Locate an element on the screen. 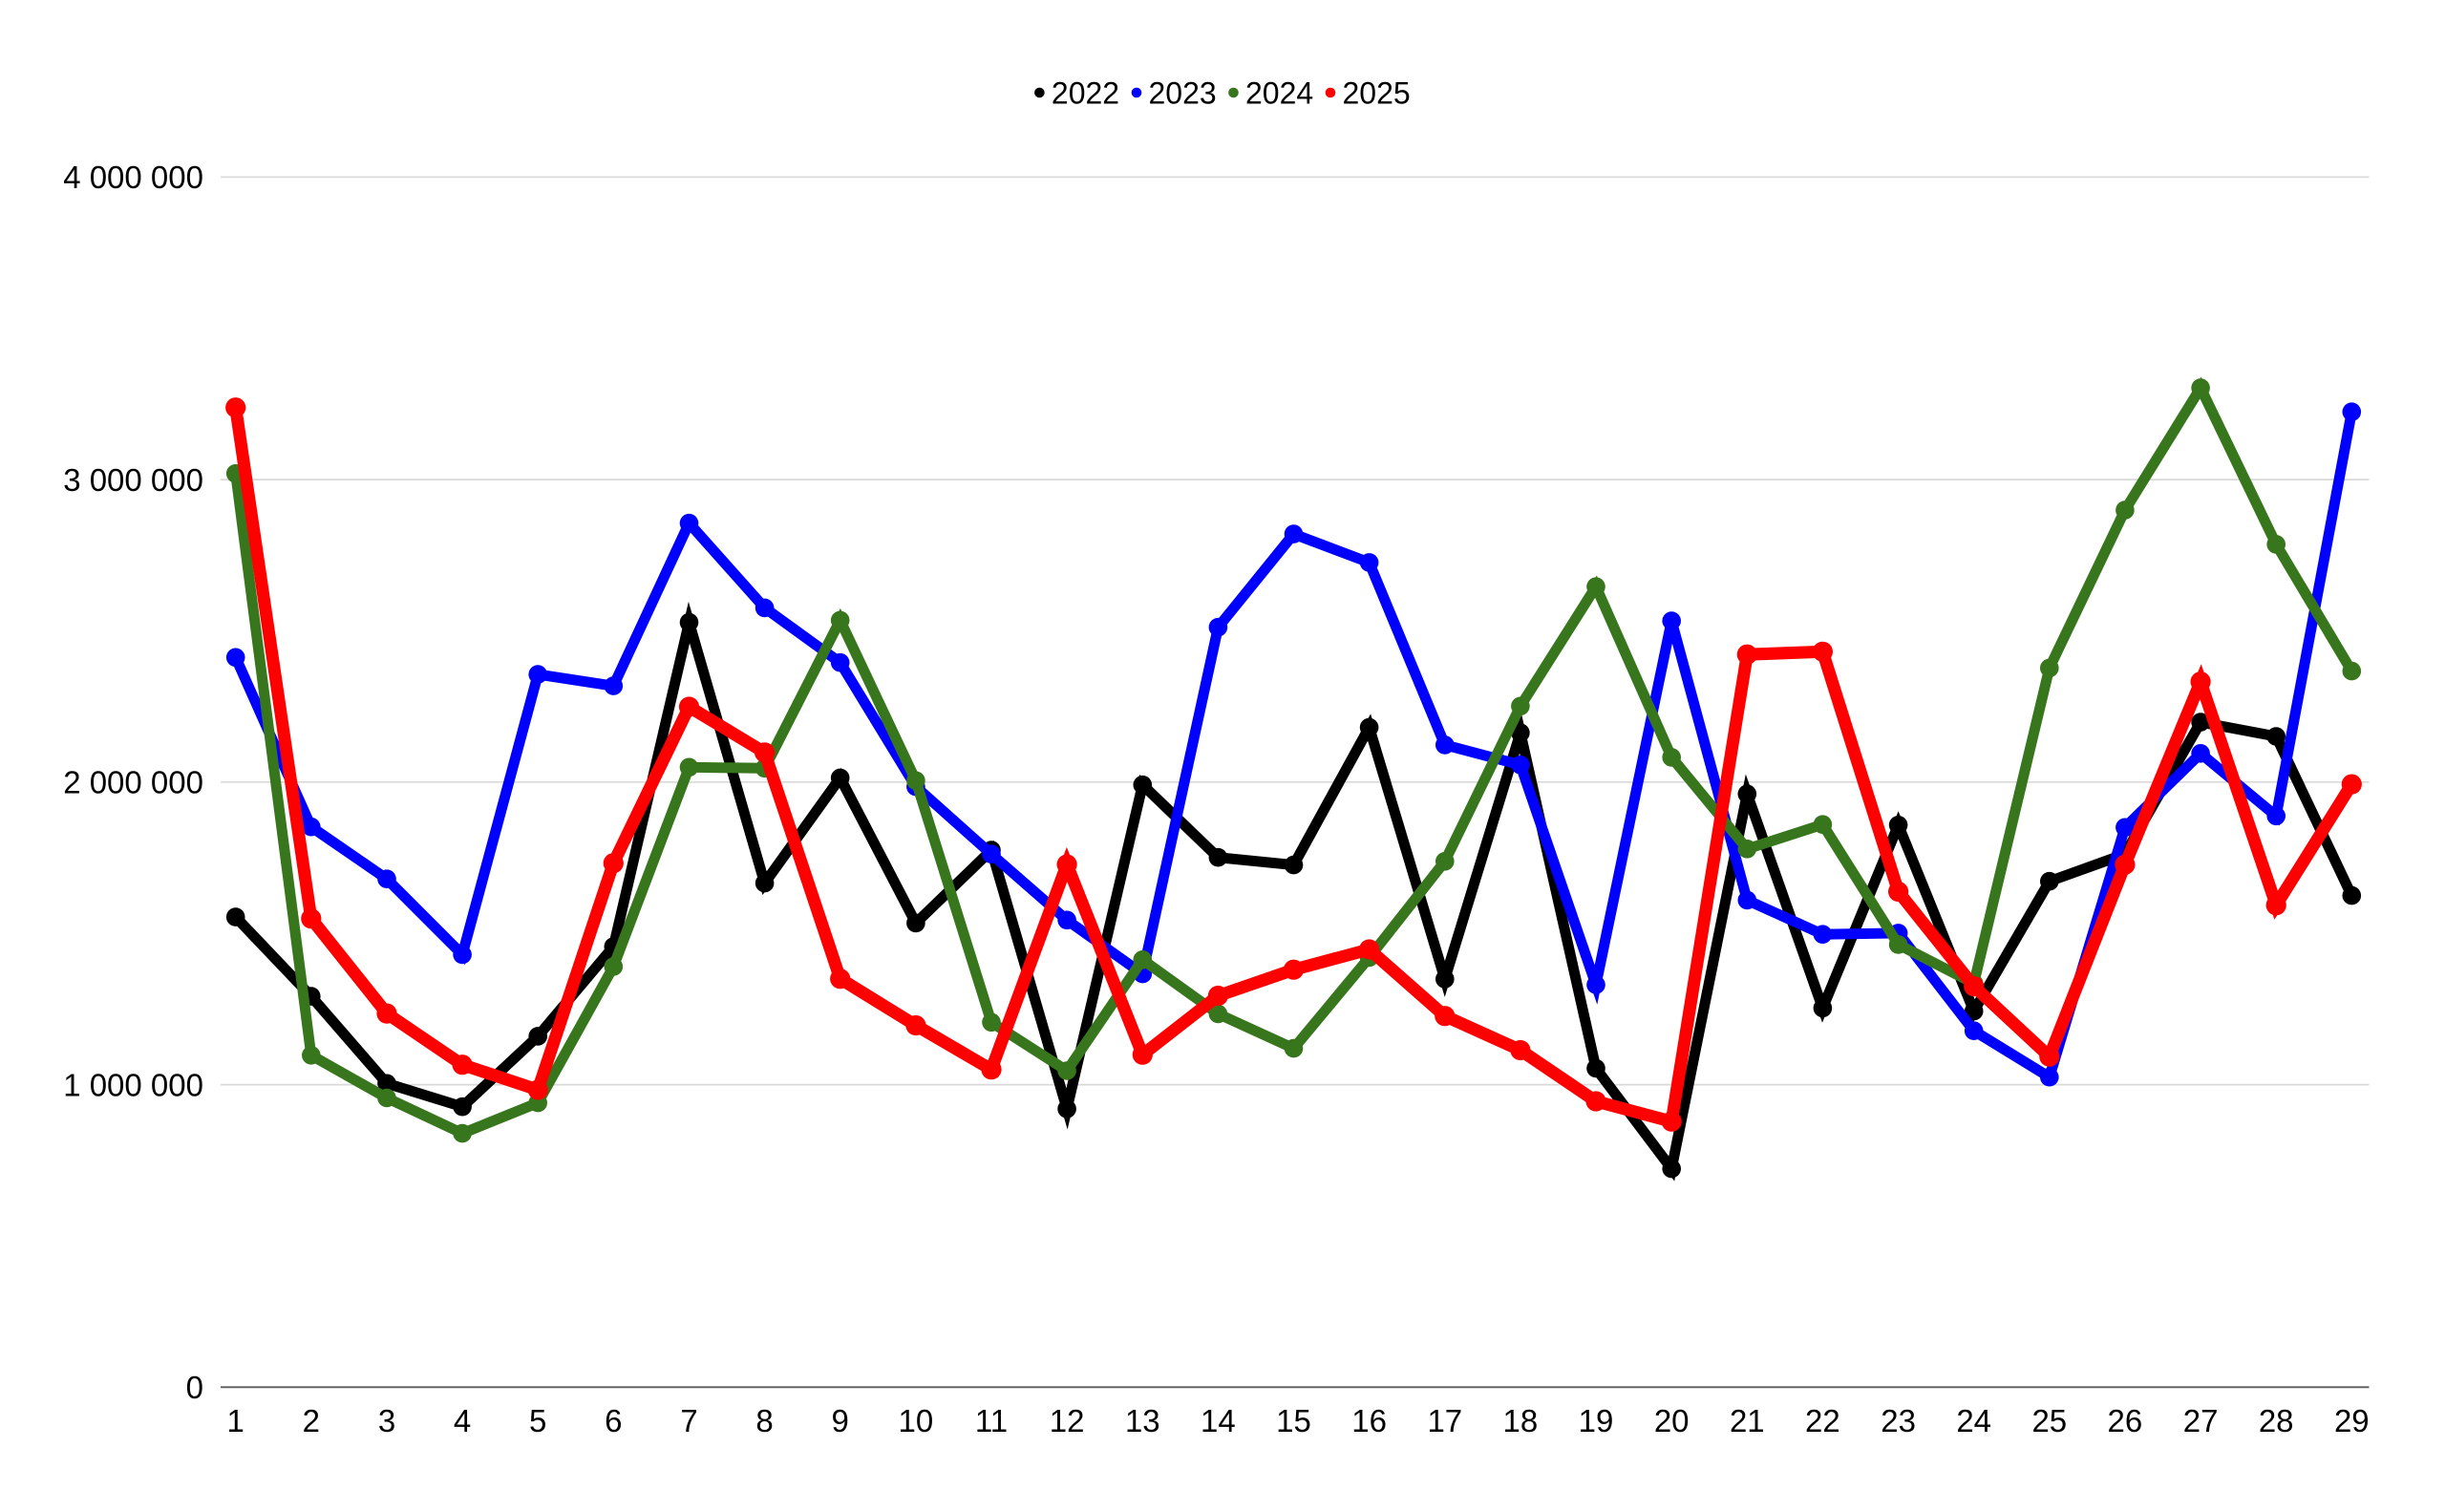 This screenshot has height=1512, width=2445. svg-text: 26 is located at coordinates (2125, 1420).